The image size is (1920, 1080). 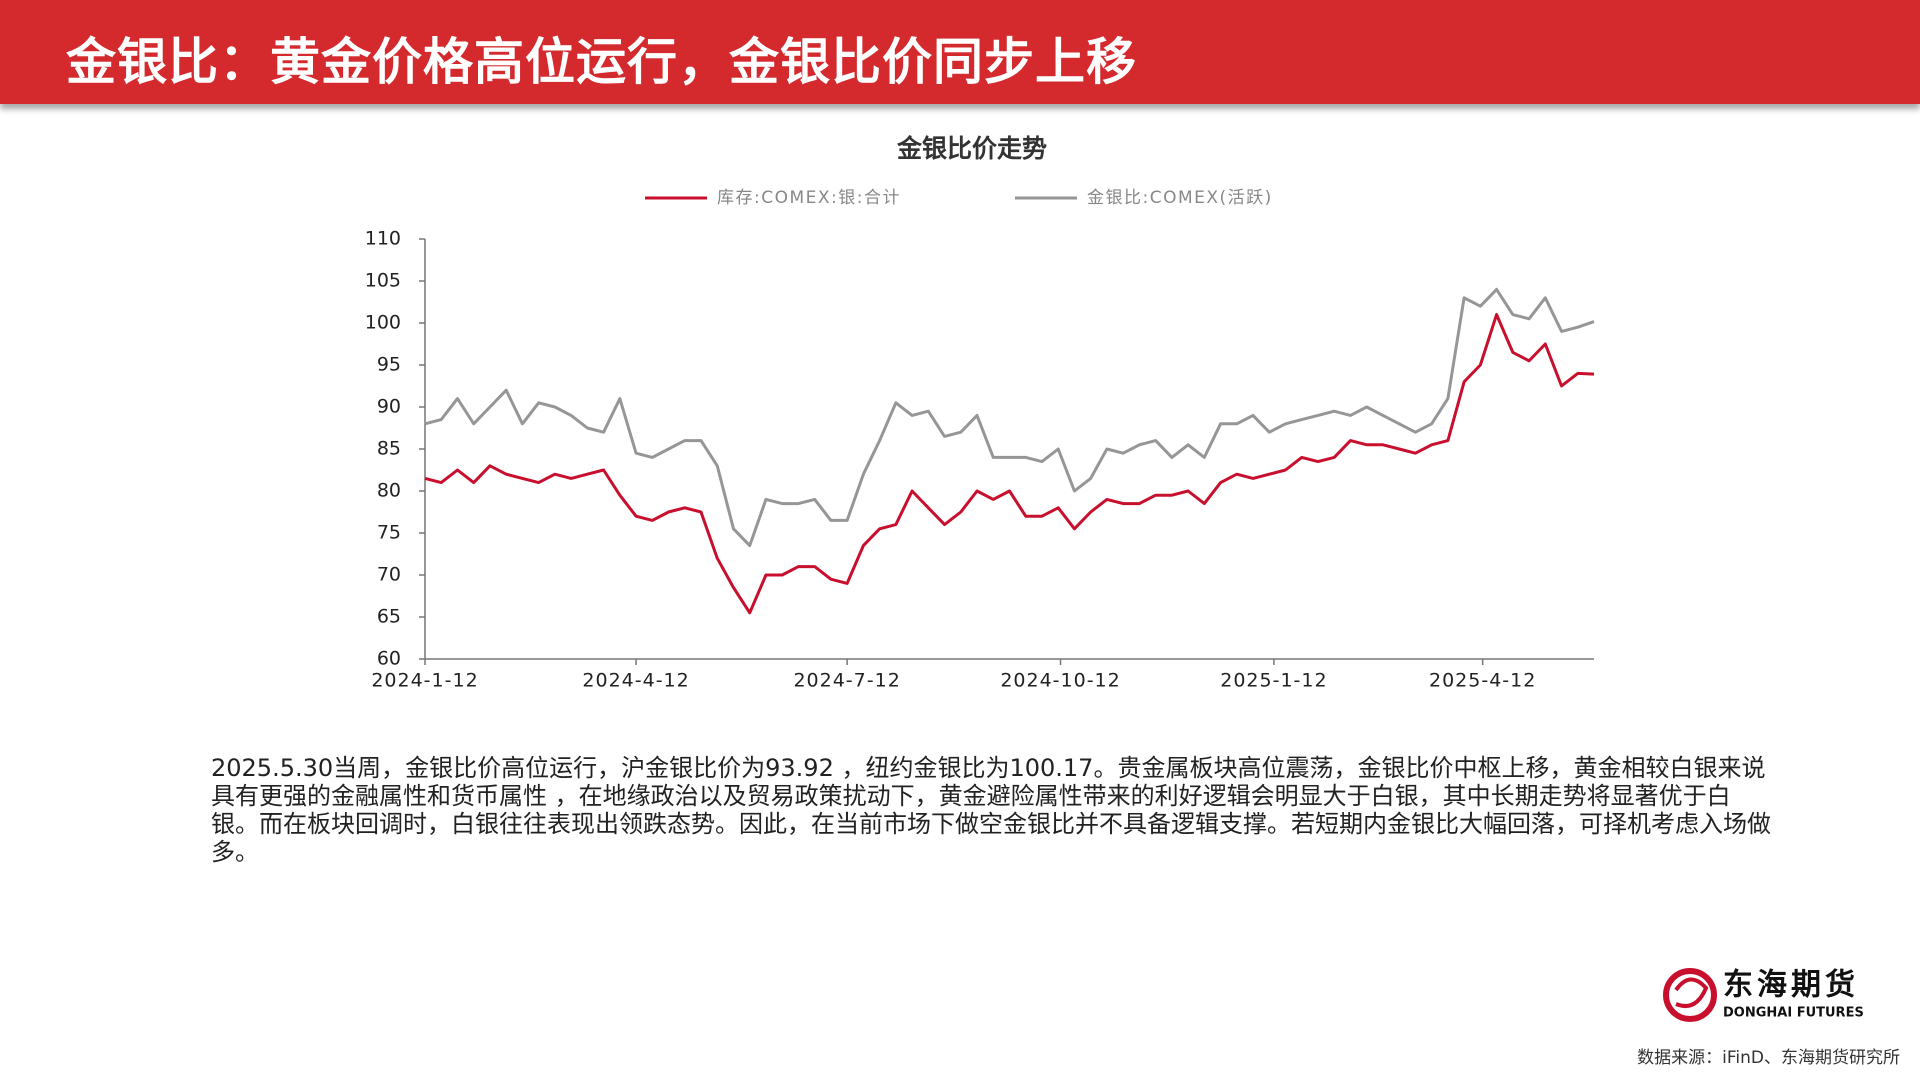 What do you see at coordinates (601, 62) in the screenshot?
I see `header-title: 金银比：黄金价格高位运行，金银比价同步上移` at bounding box center [601, 62].